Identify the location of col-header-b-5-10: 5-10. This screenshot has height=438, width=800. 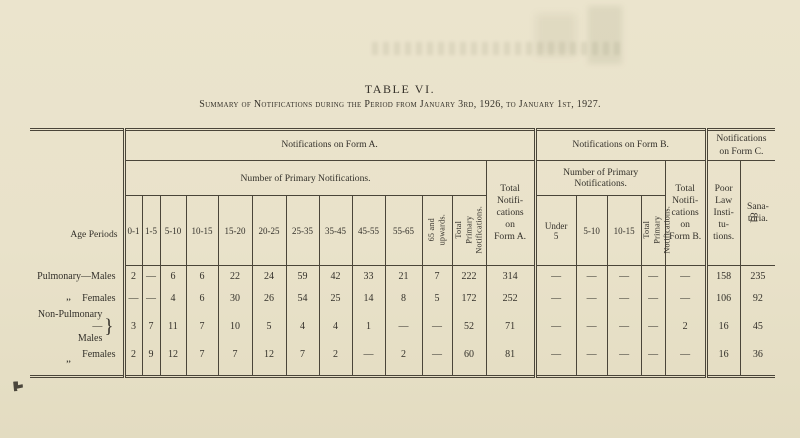
(591, 230).